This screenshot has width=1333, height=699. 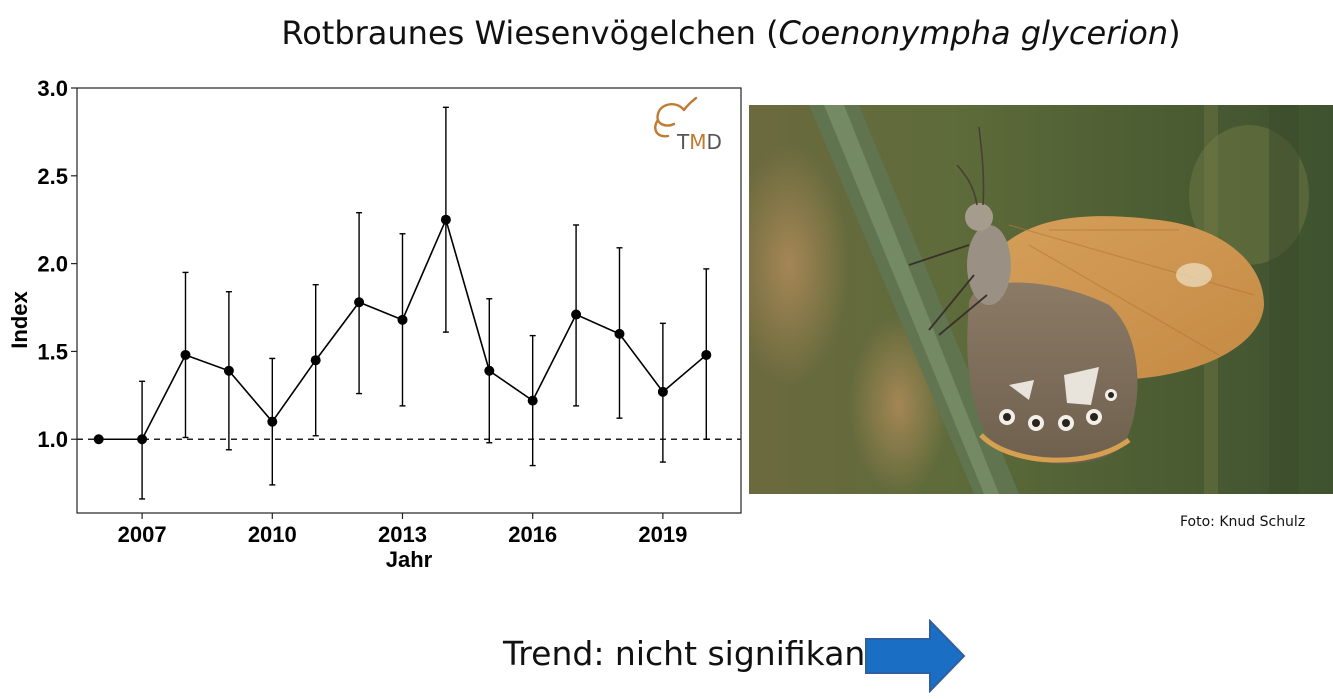 I want to click on logo-letter-m: M, so click(x=697, y=142).